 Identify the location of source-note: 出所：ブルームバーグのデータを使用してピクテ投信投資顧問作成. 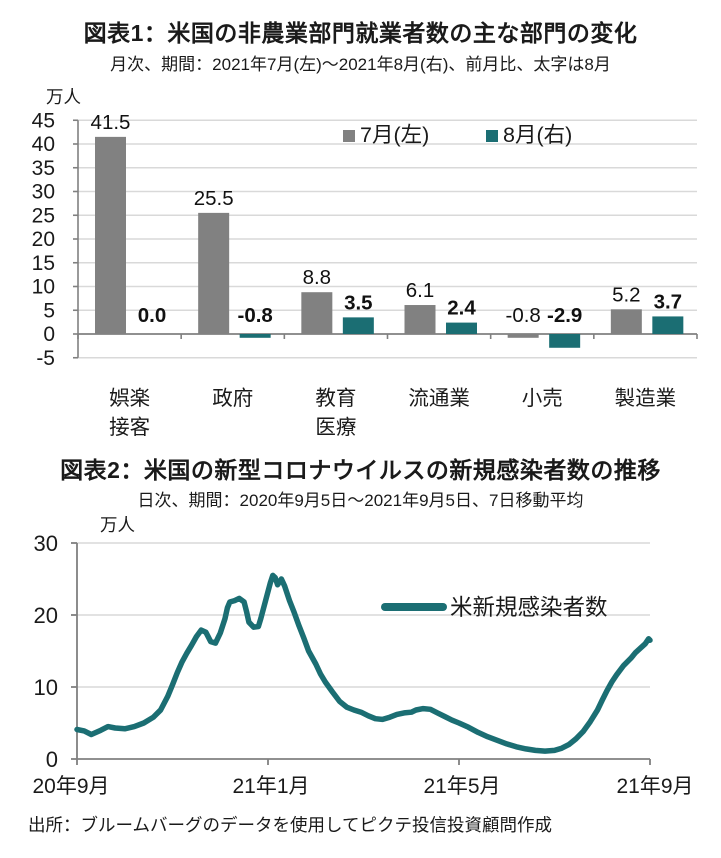
(290, 825).